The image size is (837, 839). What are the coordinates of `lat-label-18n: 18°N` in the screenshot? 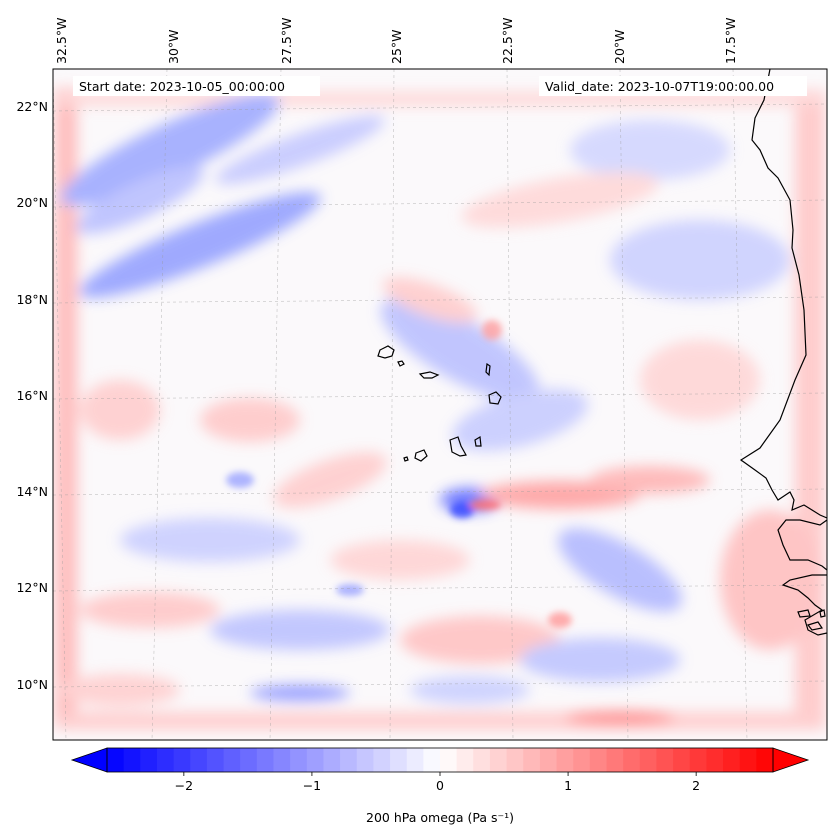 It's located at (32, 299).